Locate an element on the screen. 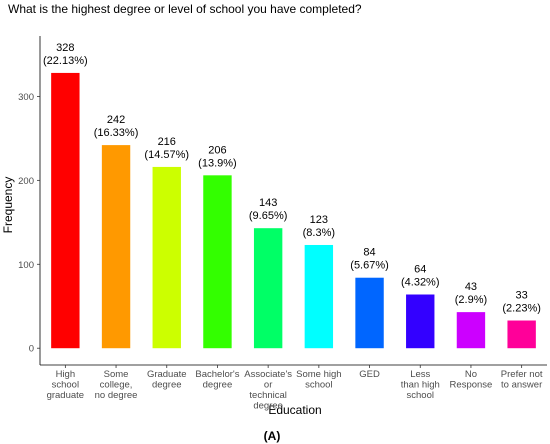 This screenshot has width=550, height=444. value-label-line: (8.3%) is located at coordinates (319, 233).